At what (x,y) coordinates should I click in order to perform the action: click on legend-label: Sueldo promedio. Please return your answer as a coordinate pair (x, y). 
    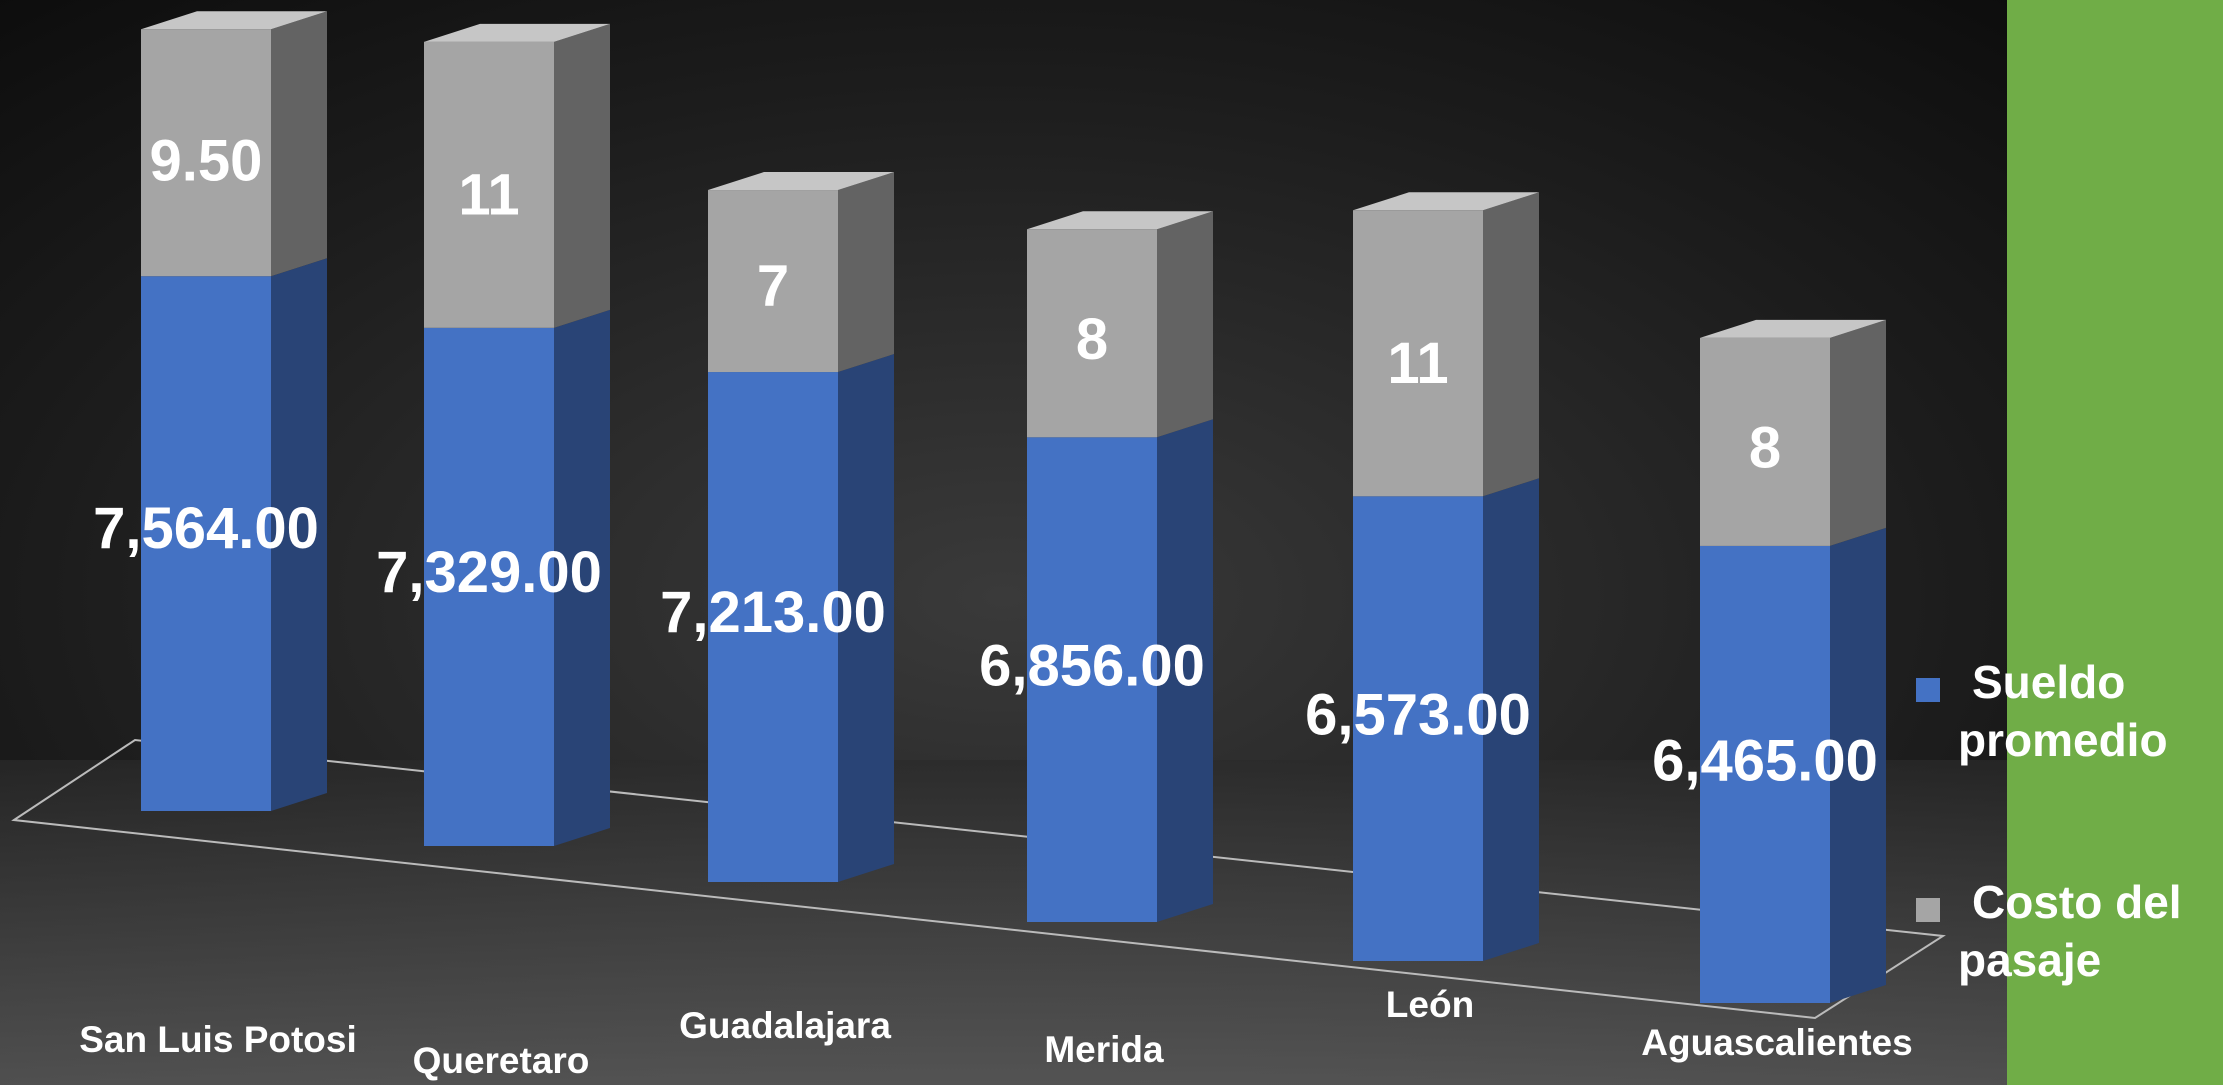
    Looking at the image, I should click on (2063, 711).